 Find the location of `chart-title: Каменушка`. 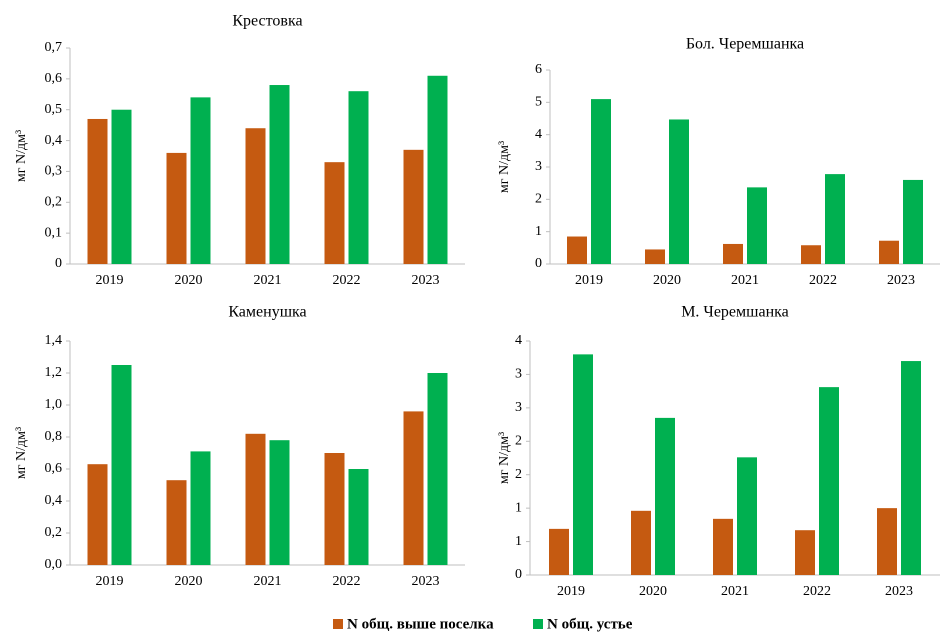

chart-title: Каменушка is located at coordinates (267, 312).